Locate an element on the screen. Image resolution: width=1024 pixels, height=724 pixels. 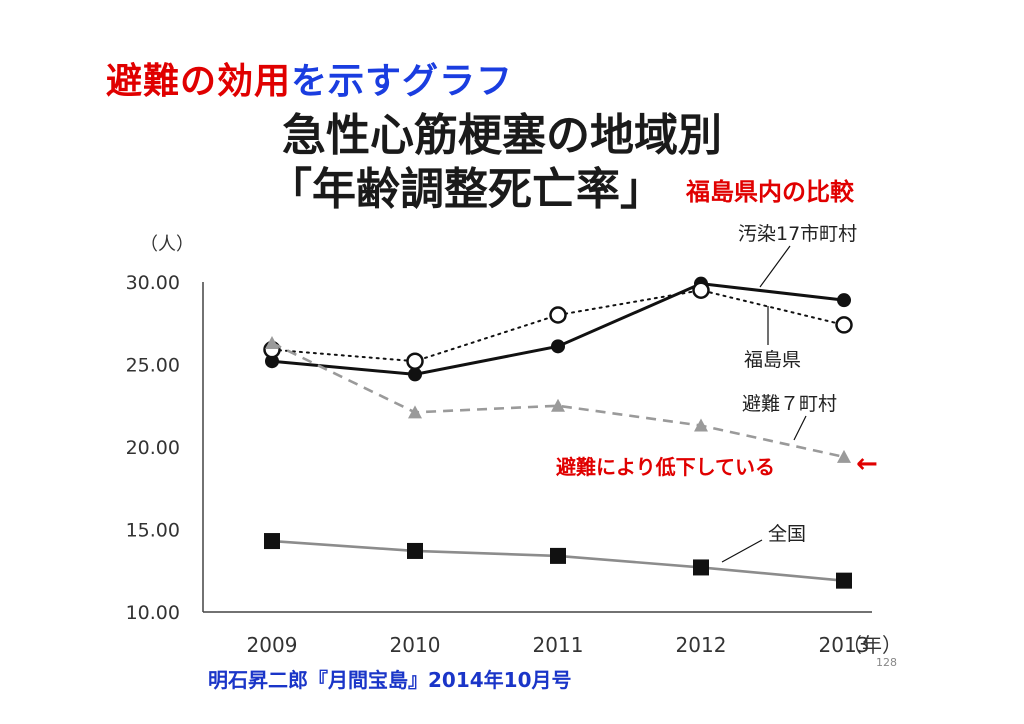
y-tick-label: 20.00 is located at coordinates (153, 448).